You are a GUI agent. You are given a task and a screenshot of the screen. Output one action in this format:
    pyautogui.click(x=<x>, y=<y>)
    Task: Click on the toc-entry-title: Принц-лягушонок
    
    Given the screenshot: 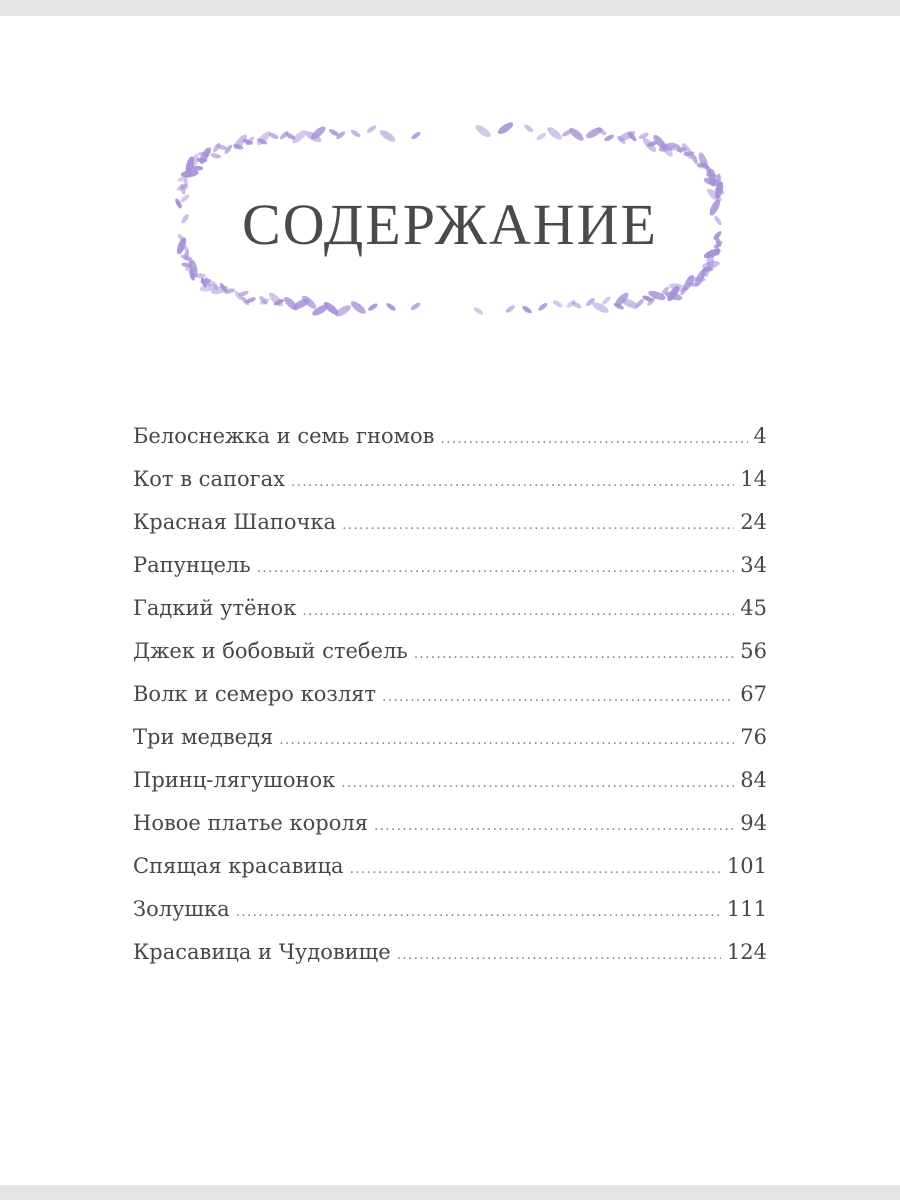 What is the action you would take?
    pyautogui.click(x=234, y=780)
    